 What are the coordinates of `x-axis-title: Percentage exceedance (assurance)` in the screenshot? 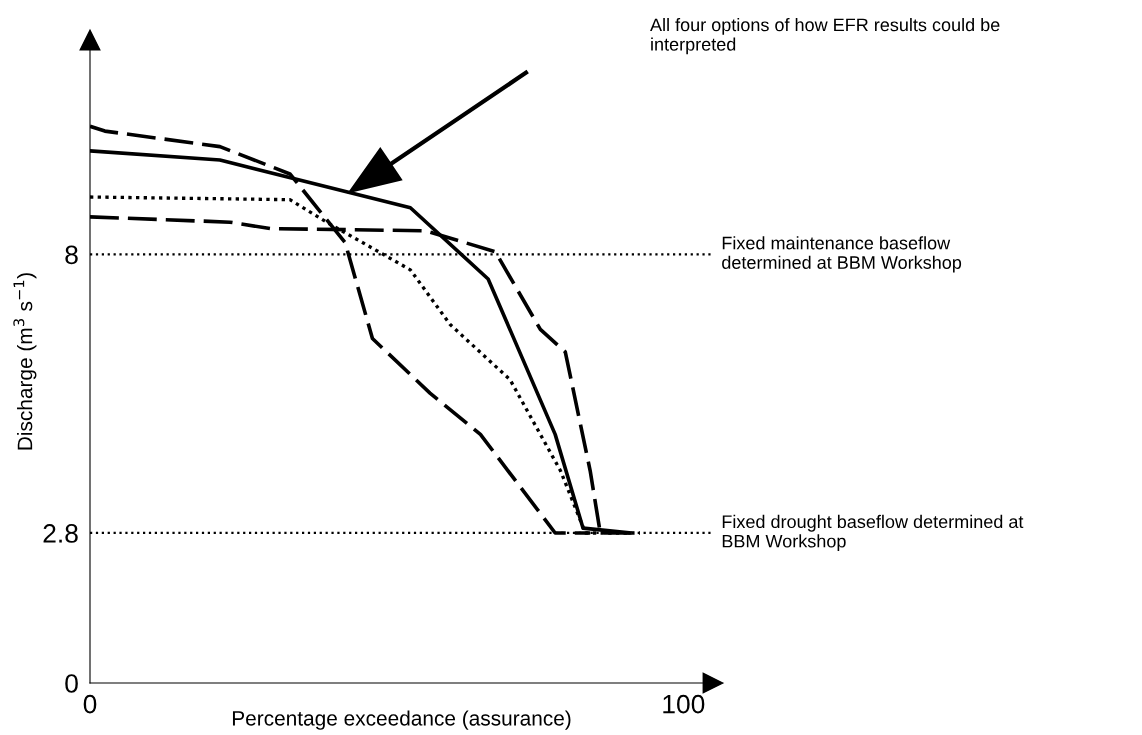 It's located at (401, 720).